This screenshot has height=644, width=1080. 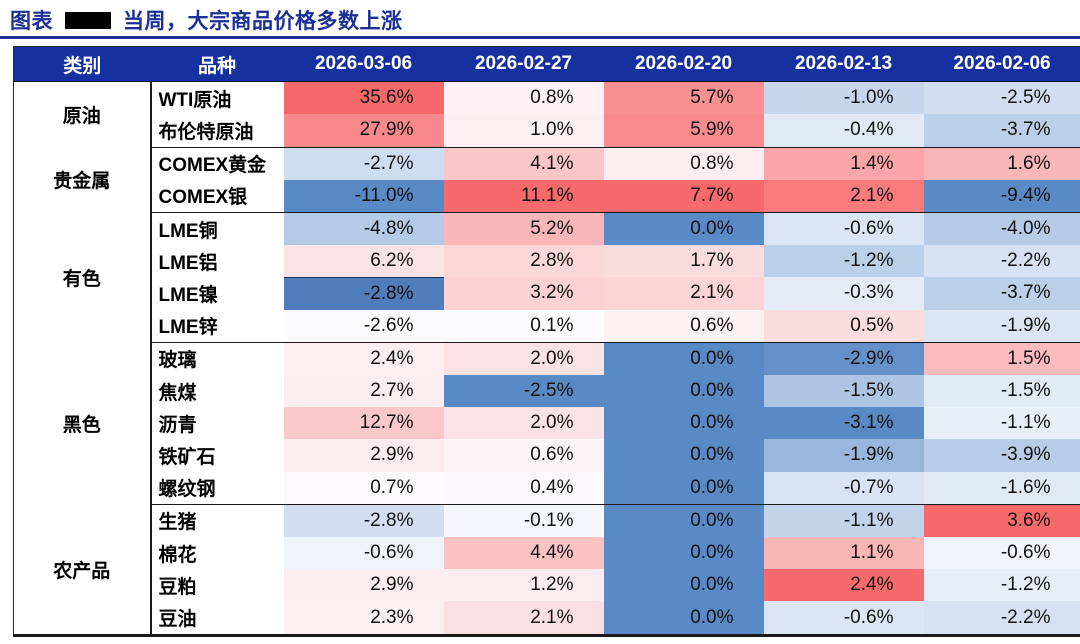 I want to click on value-cell: 35.6%, so click(x=363, y=98).